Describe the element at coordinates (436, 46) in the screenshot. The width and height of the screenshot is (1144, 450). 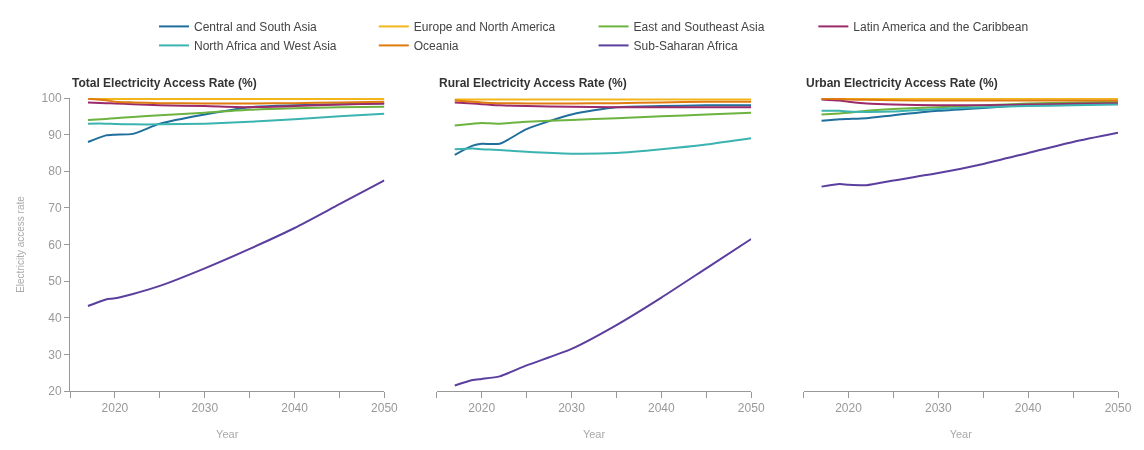
I see `legend-label: Oceania` at that location.